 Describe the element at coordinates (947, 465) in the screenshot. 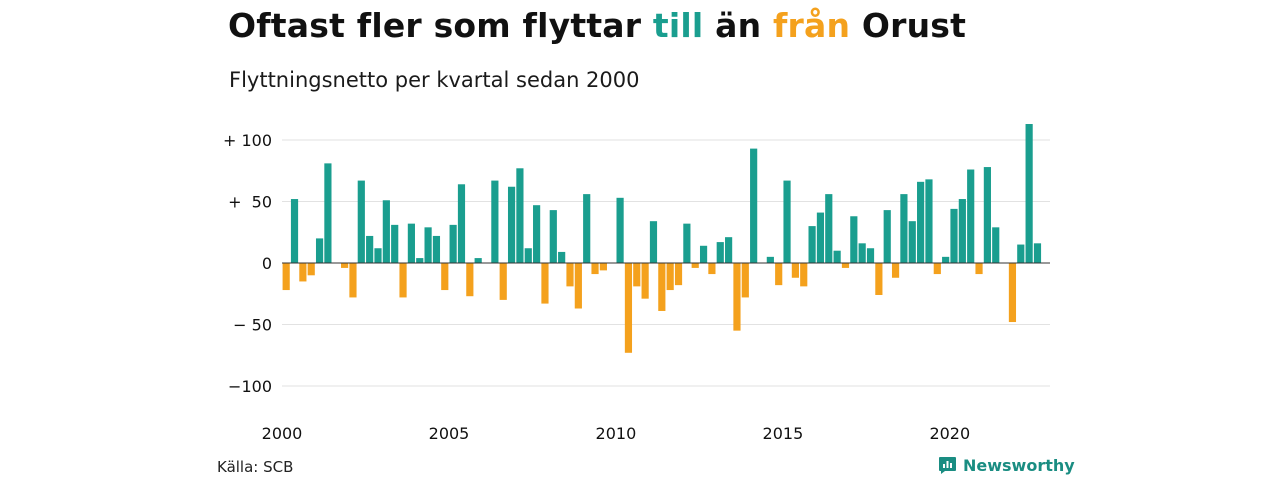

I see `newsworthy-logo-icon` at that location.